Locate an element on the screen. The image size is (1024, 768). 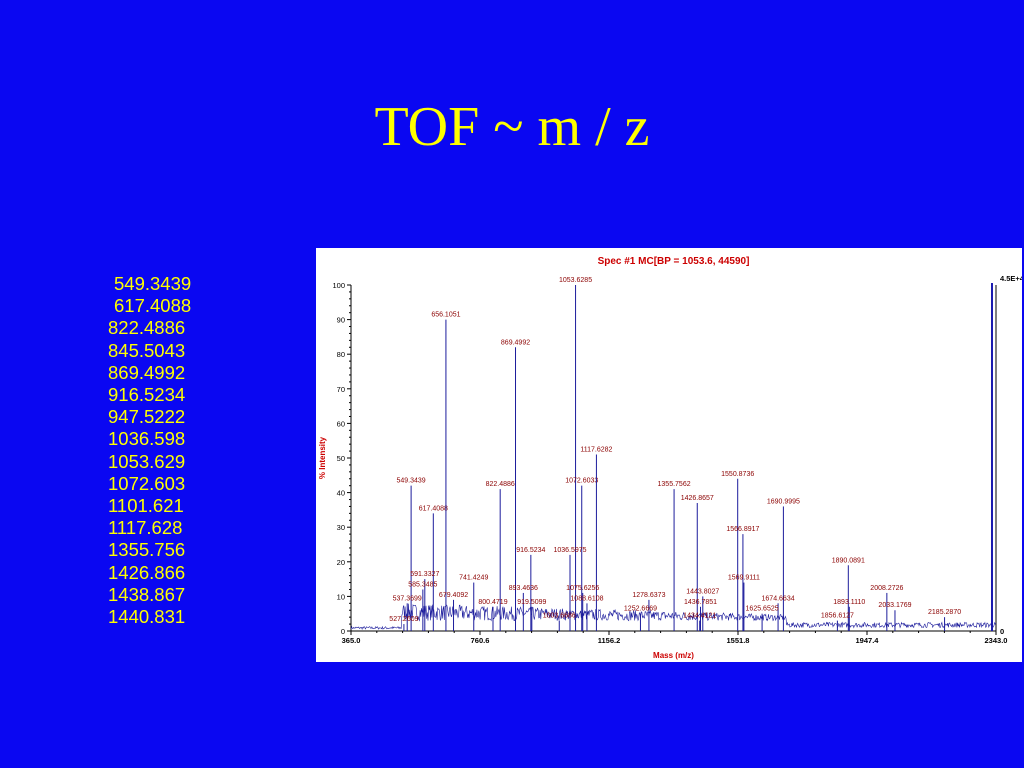
peak-label: 1890.0891 is located at coordinates (848, 560).